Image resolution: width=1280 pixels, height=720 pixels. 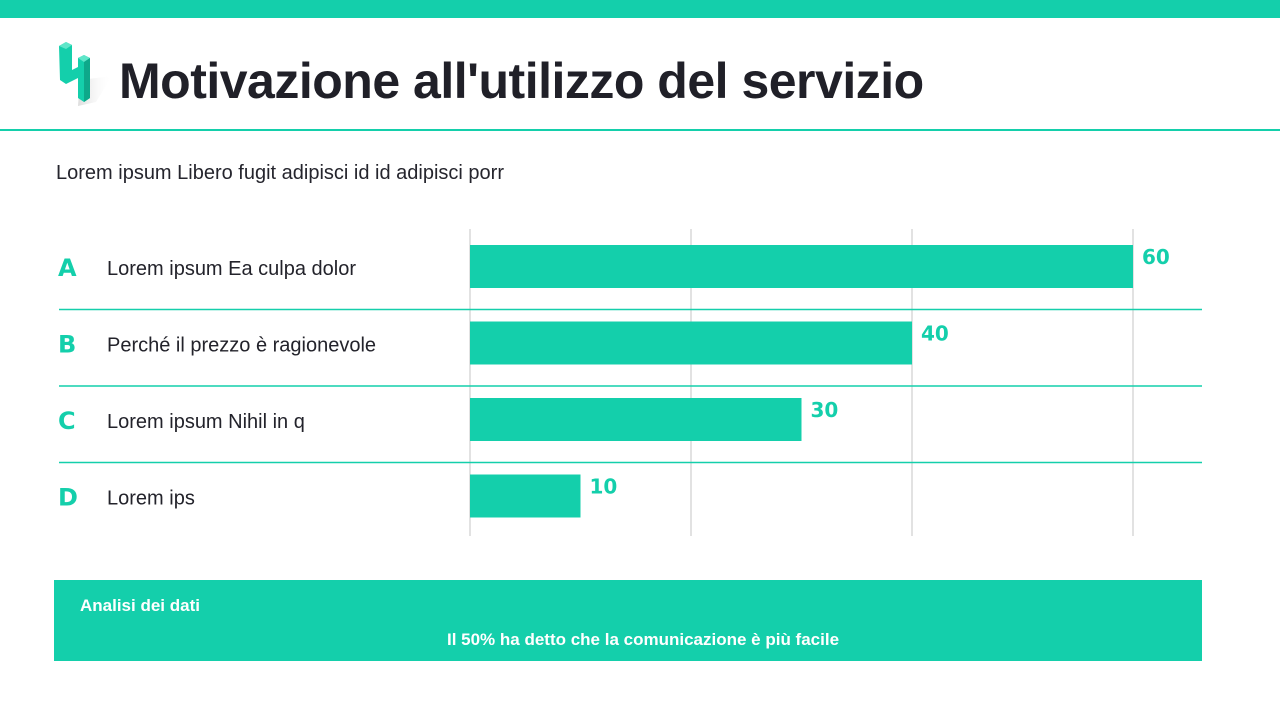 What do you see at coordinates (206, 422) in the screenshot?
I see `category-label: Lorem ipsum Nihil in q` at bounding box center [206, 422].